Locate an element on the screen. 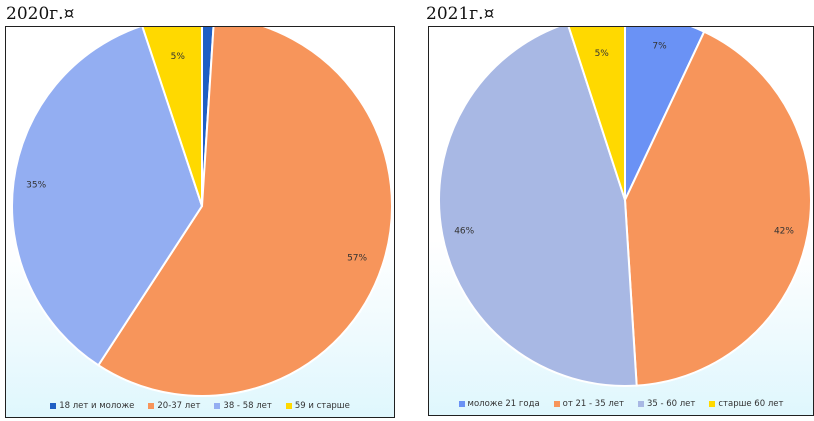  chart-title-2021: 2021г.¤ is located at coordinates (460, 14).